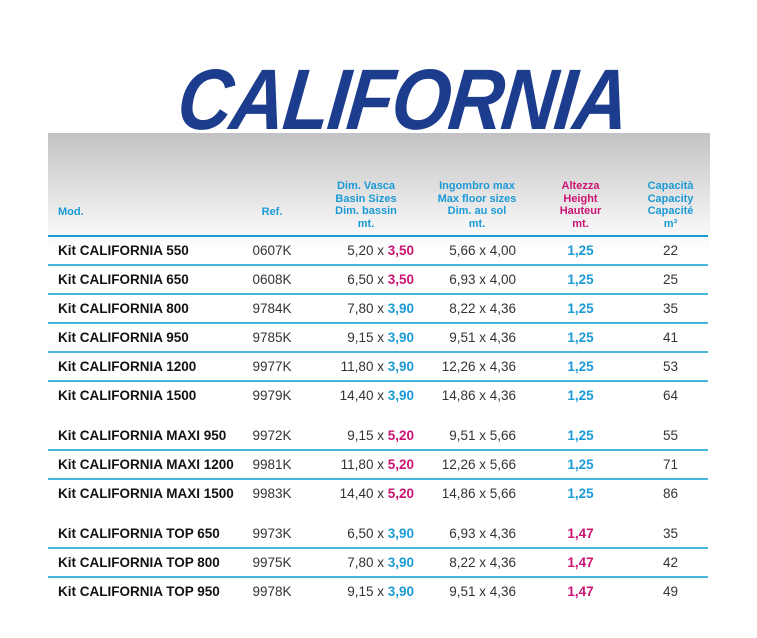 Image resolution: width=757 pixels, height=638 pixels. Describe the element at coordinates (71, 211) in the screenshot. I see `header-model: Mod.` at that location.